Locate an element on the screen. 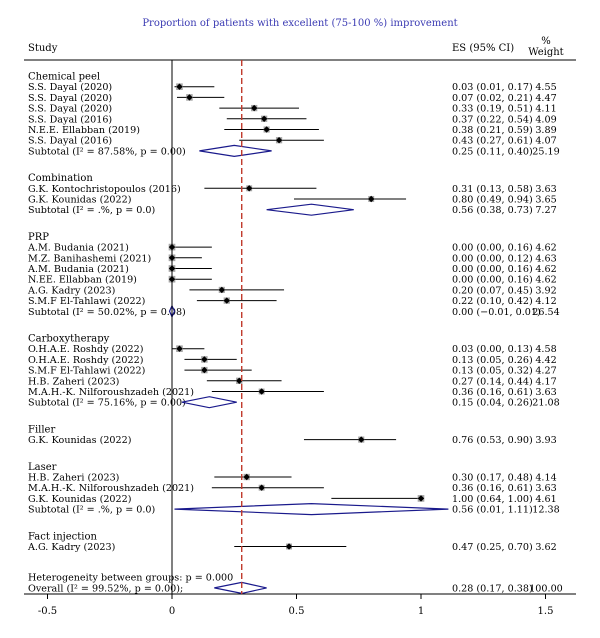 The height and width of the screenshot is (638, 600). weight-text: 4.11 is located at coordinates (545, 109).